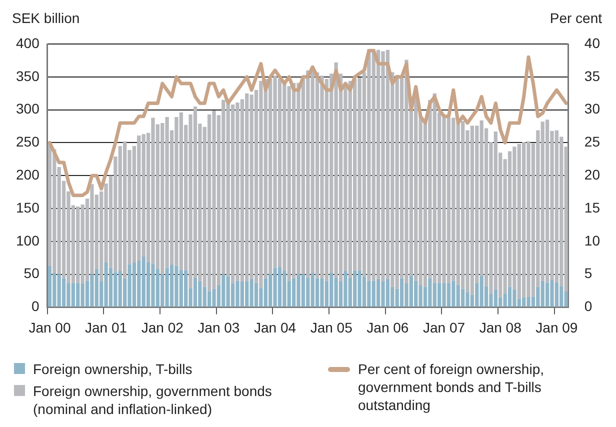 This screenshot has width=616, height=427. I want to click on y2-tick-label: 5, so click(588, 273).